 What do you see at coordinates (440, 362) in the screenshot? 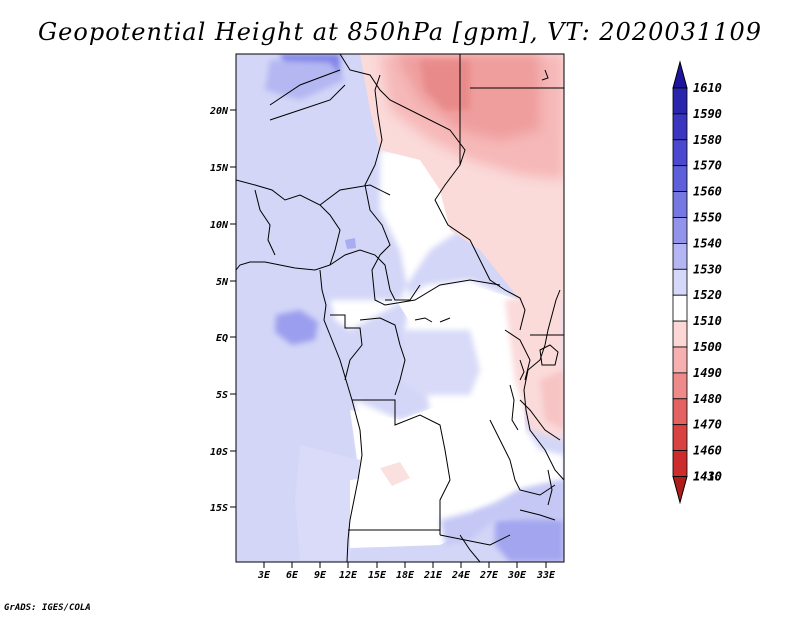
I see `field-blue-congo-patch` at bounding box center [440, 362].